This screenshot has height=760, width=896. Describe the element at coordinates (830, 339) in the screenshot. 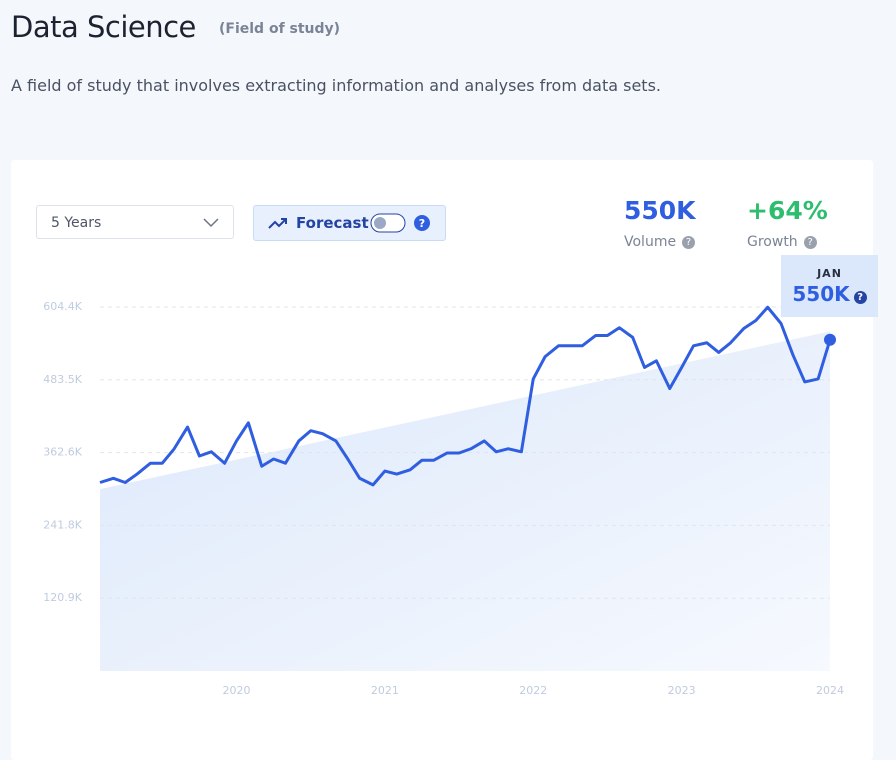

I see `last-point` at that location.